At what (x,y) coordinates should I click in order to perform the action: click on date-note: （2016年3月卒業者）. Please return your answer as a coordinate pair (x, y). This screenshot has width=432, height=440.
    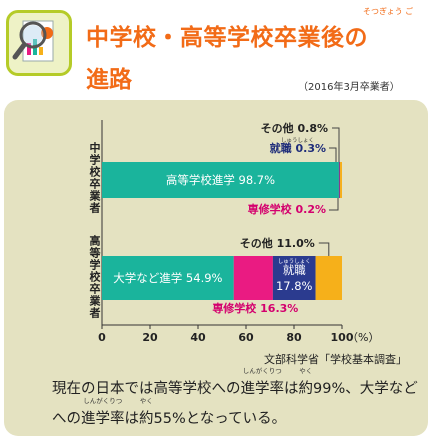
    Looking at the image, I should click on (349, 87).